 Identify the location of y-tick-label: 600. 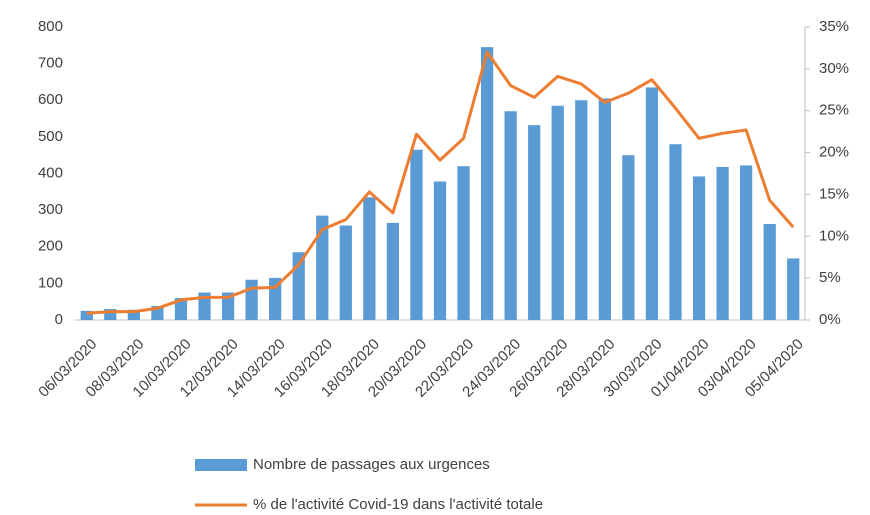
(50, 99).